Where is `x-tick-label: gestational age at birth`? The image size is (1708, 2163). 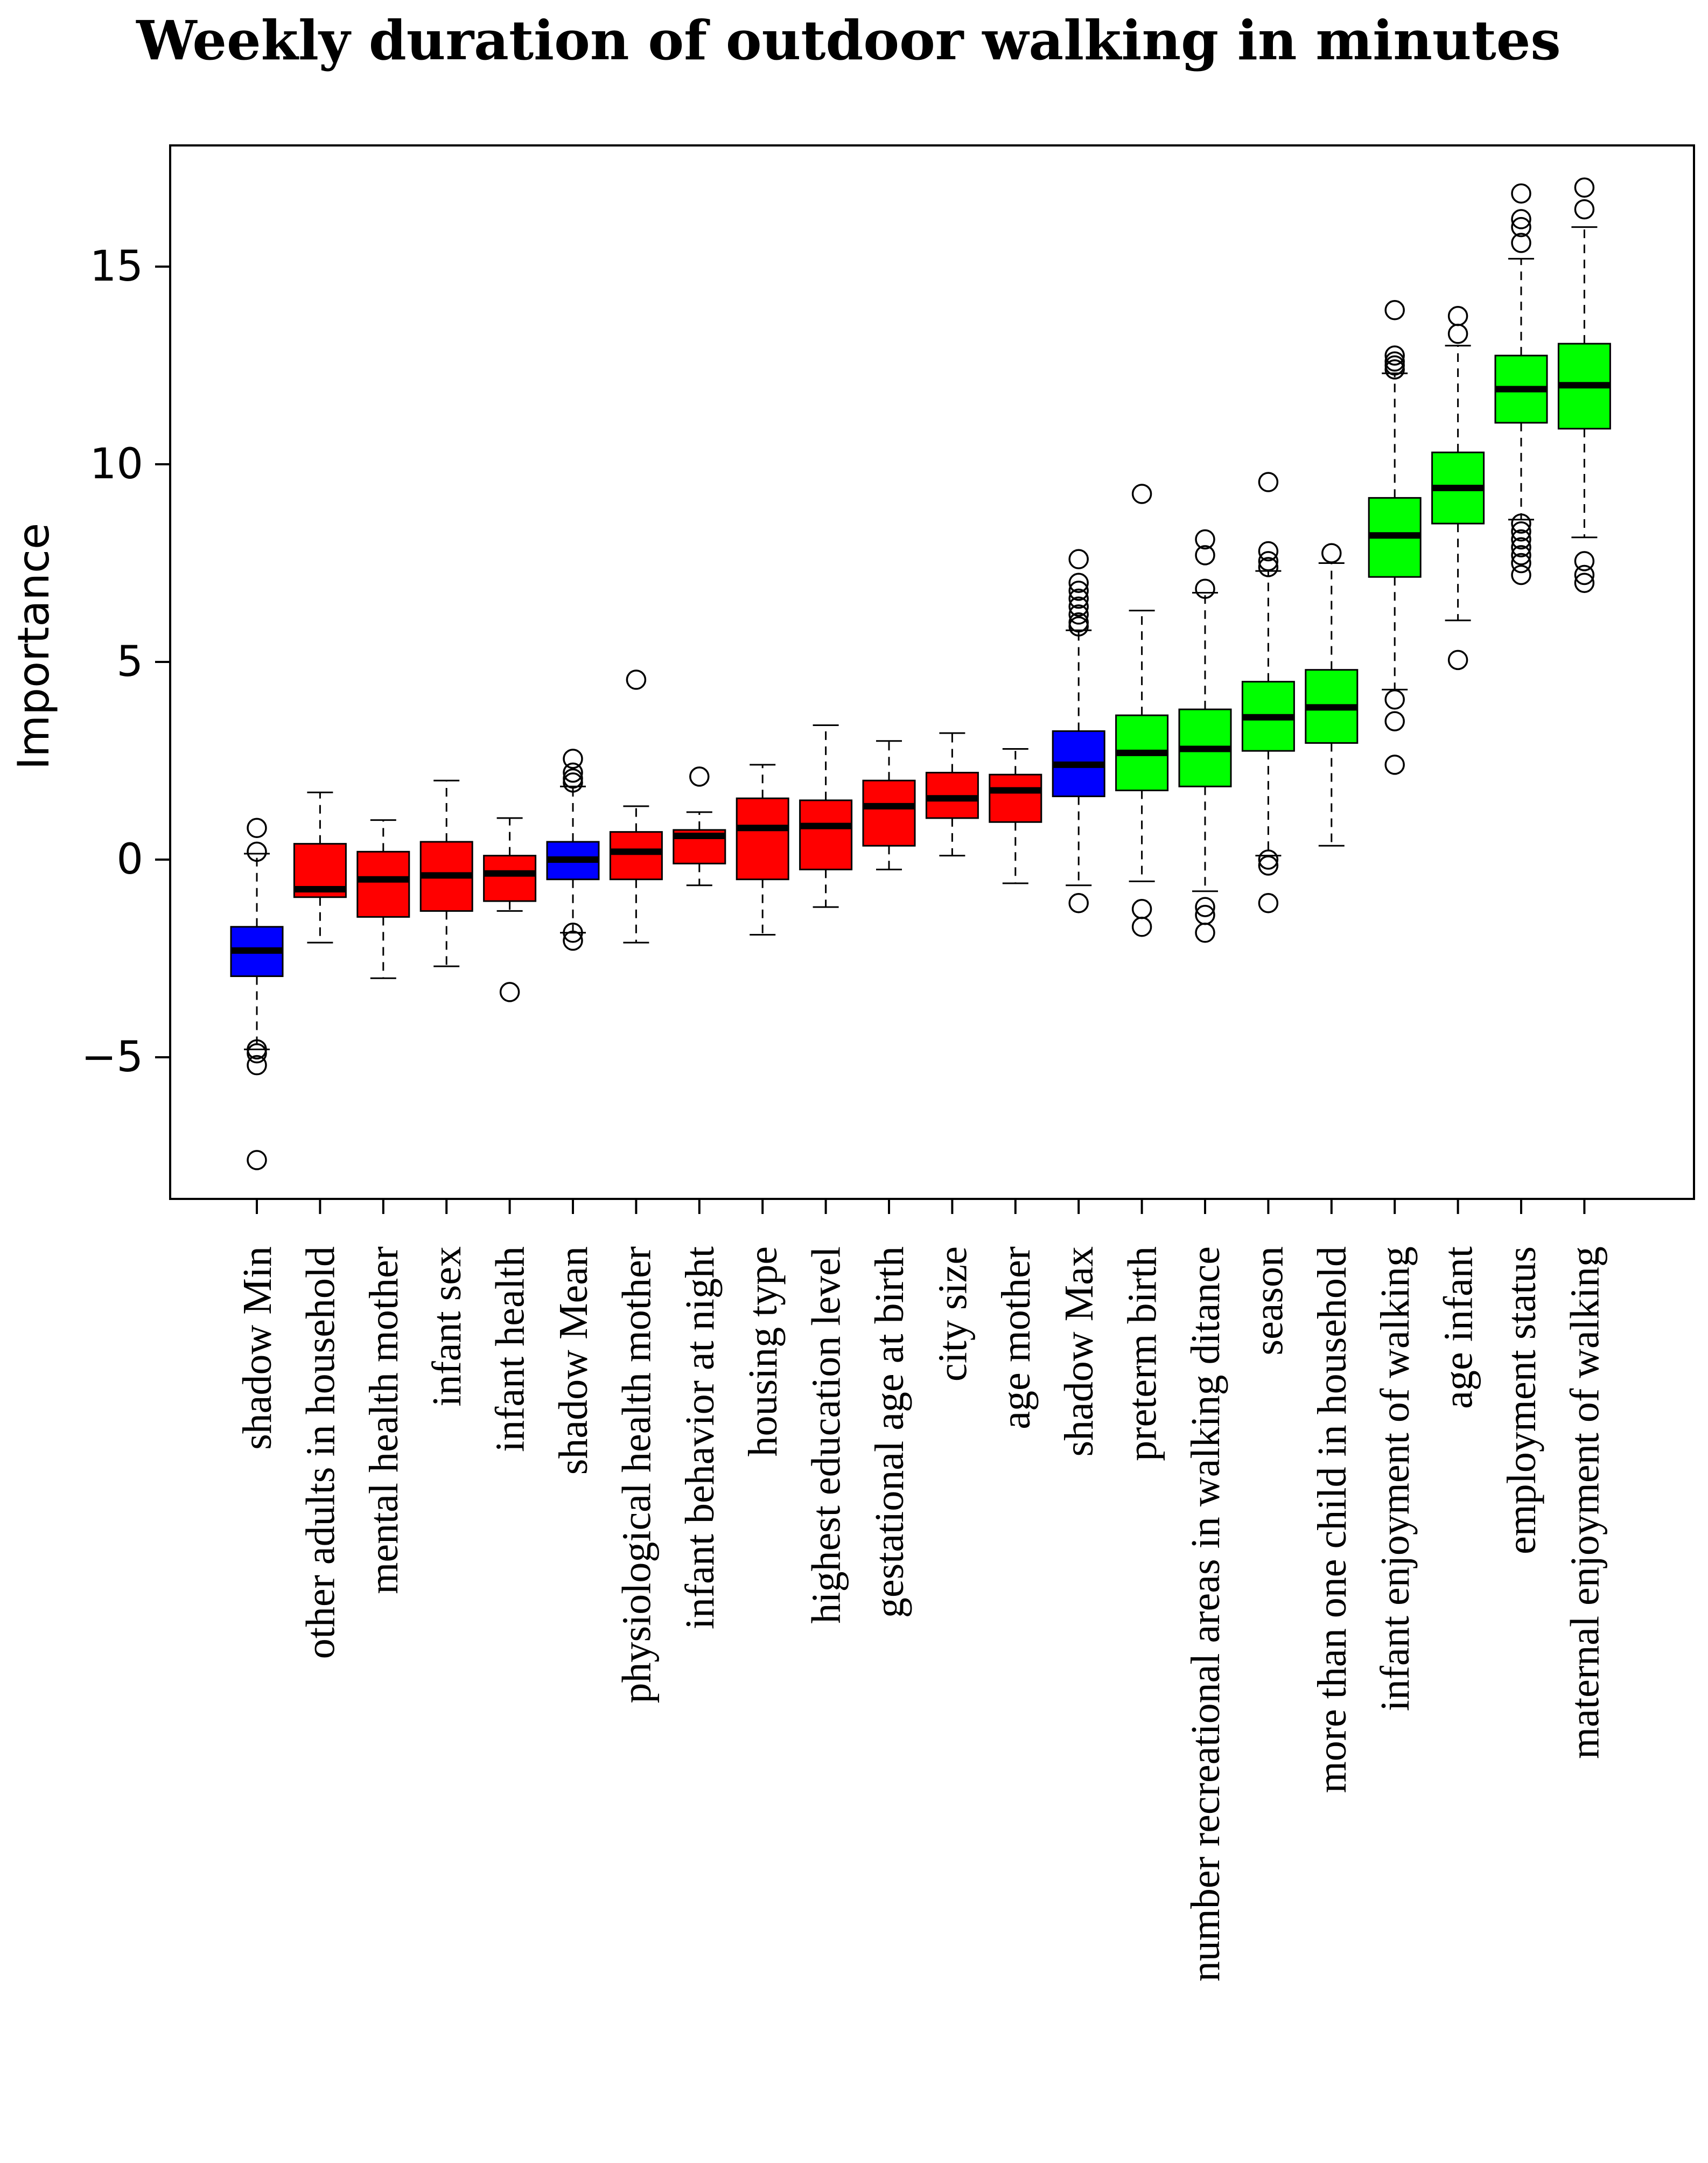 x-tick-label: gestational age at birth is located at coordinates (889, 1432).